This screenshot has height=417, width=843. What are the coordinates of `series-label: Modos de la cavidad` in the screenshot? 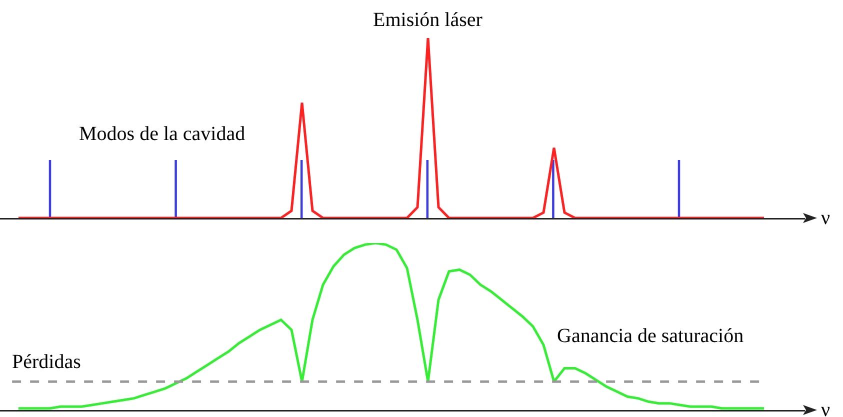 It's located at (162, 134).